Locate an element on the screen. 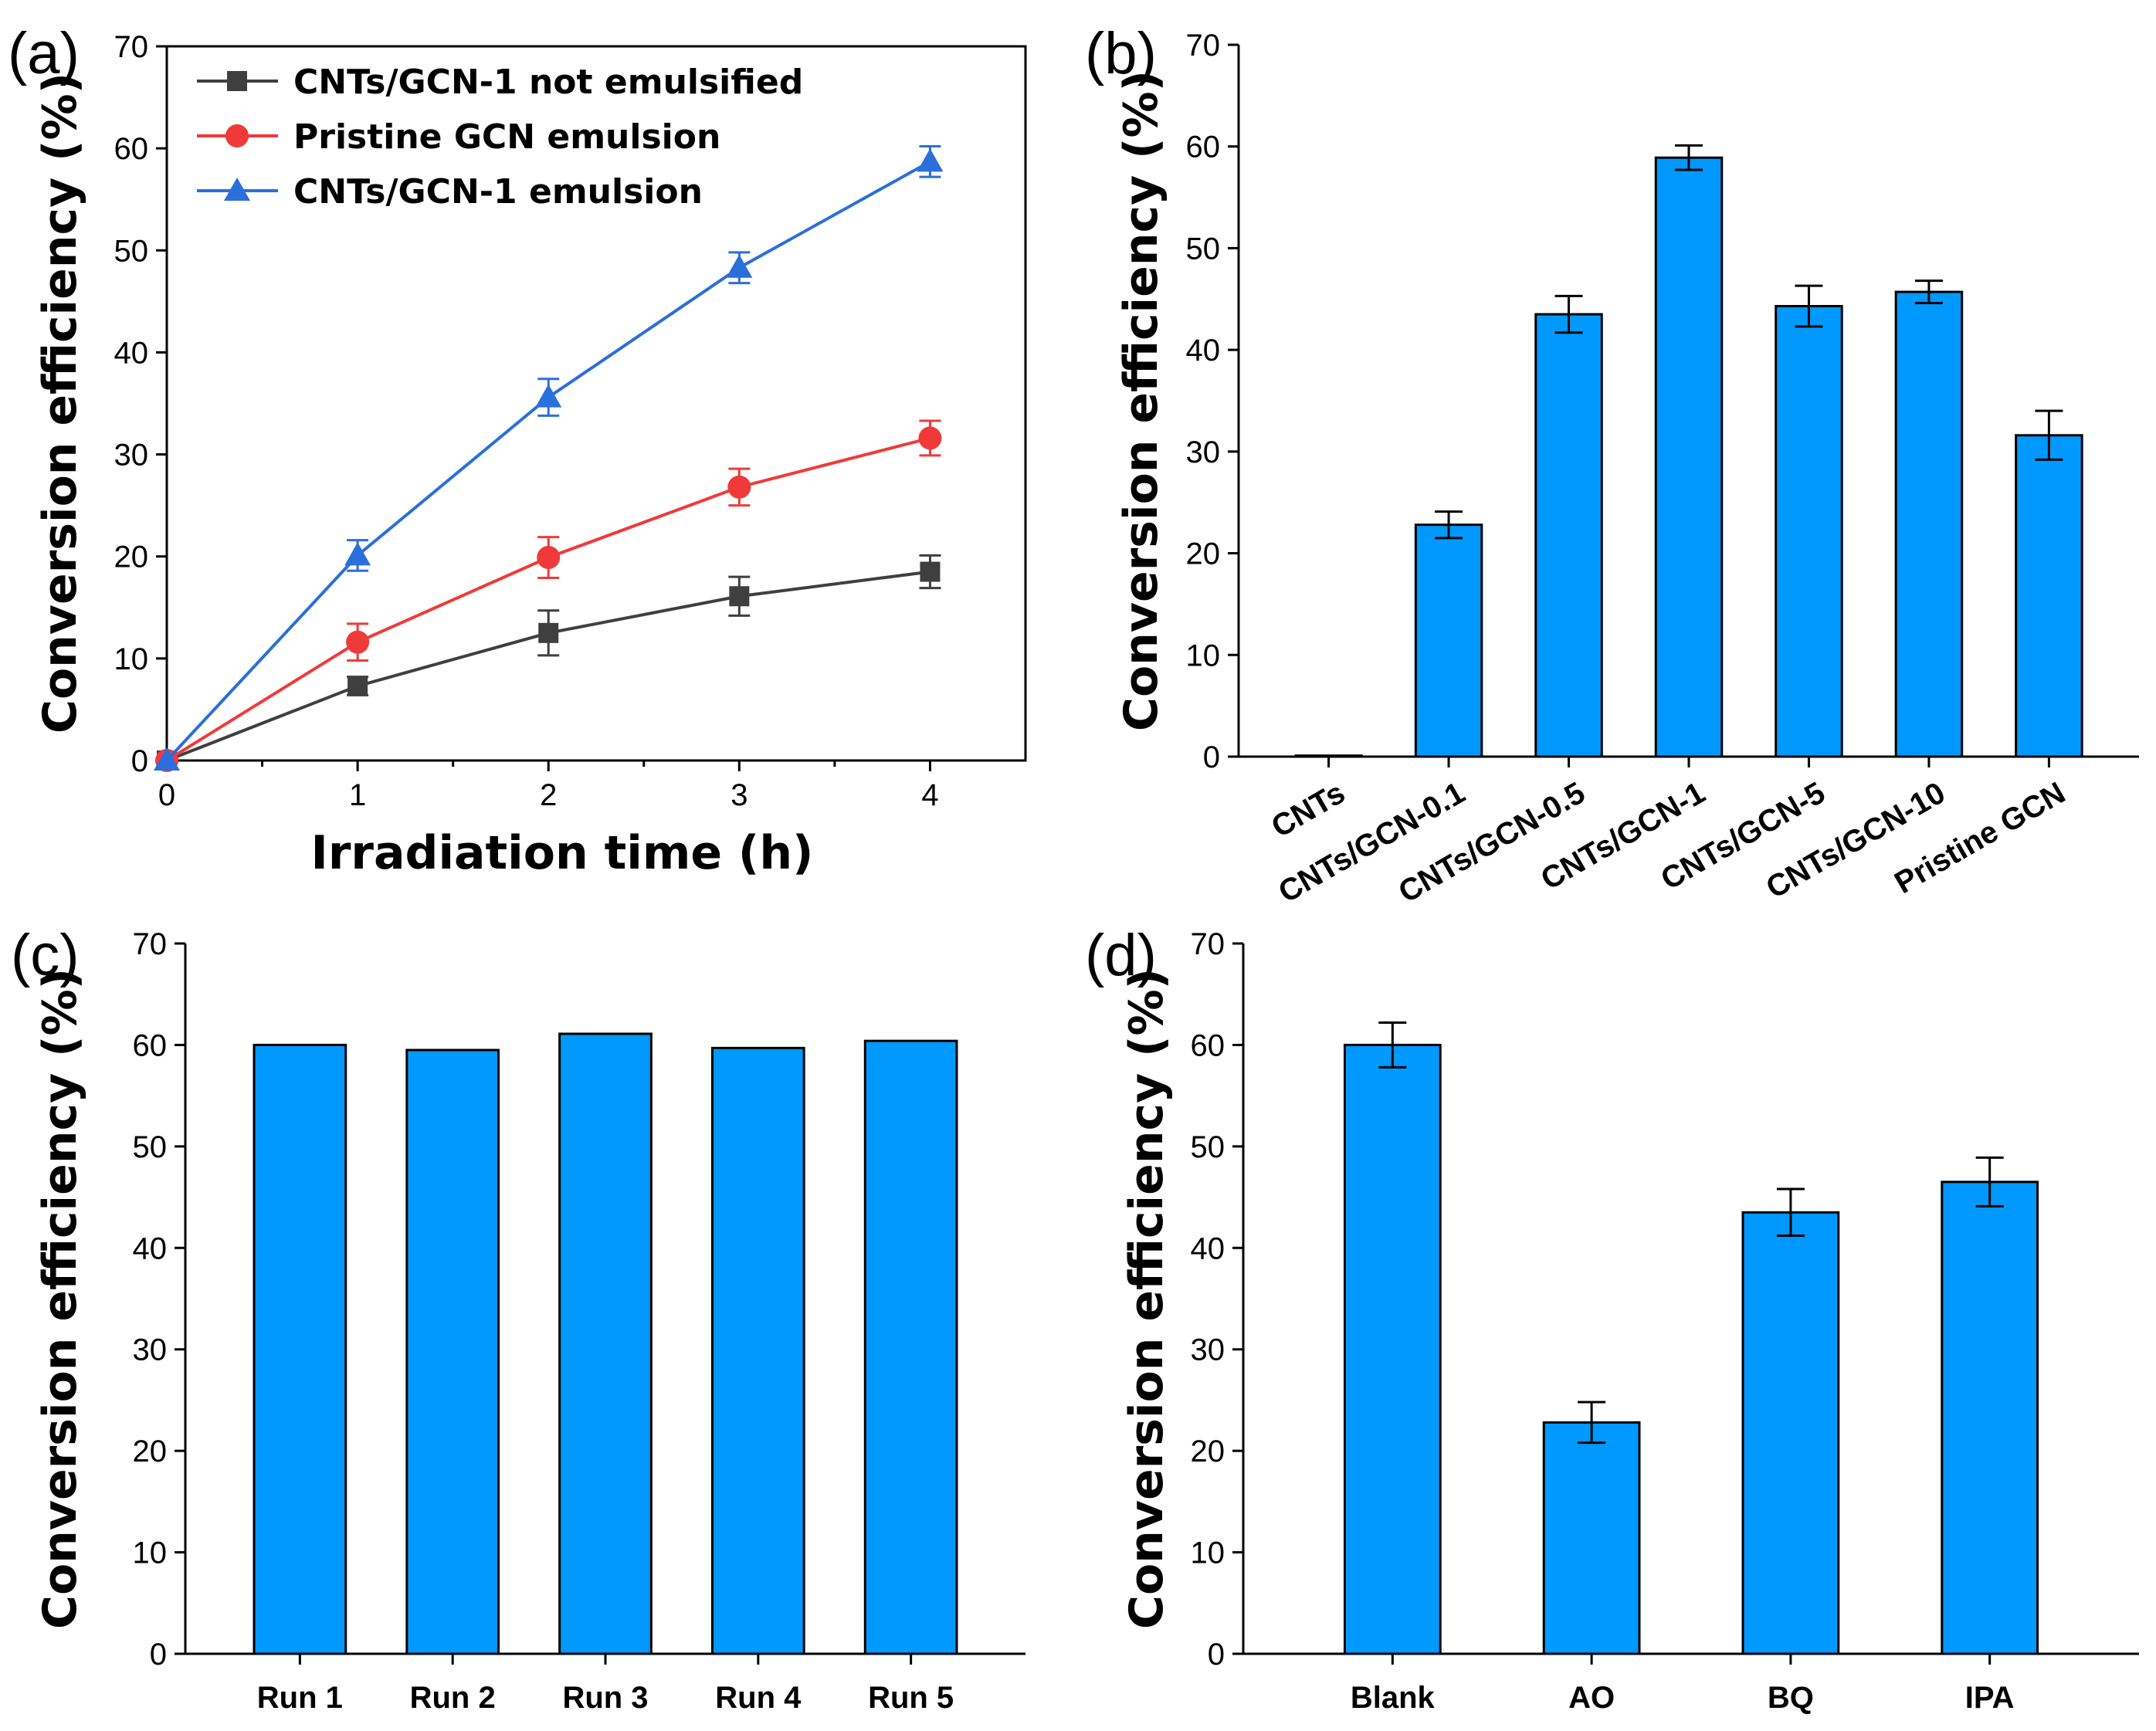 The image size is (2156, 1731). panel-label: (b) is located at coordinates (1121, 53).